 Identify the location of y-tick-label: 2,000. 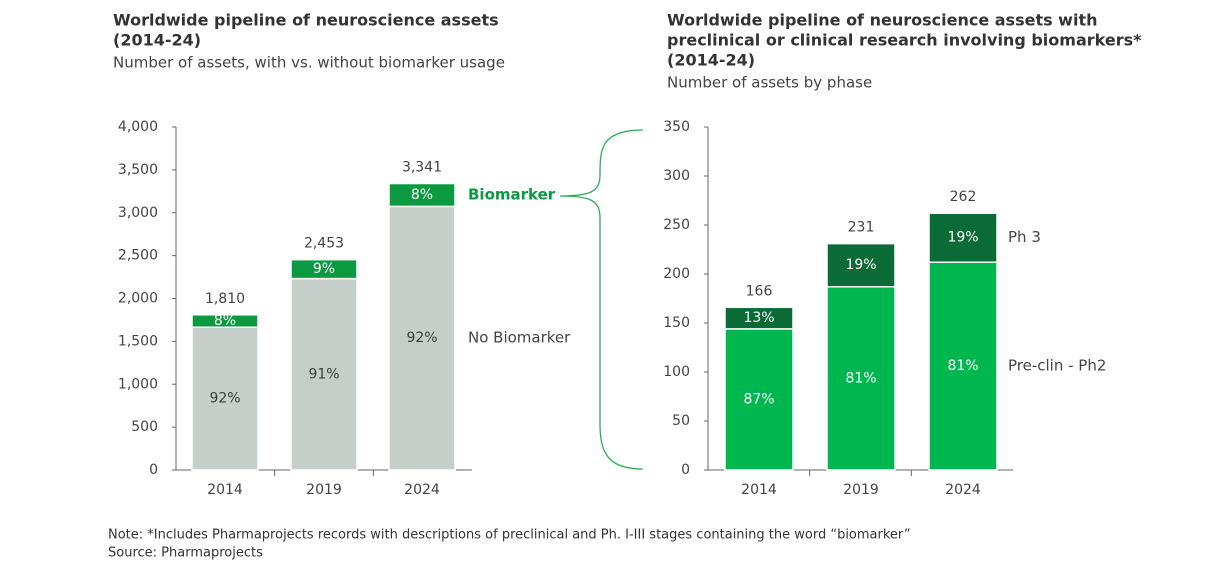
(138, 299).